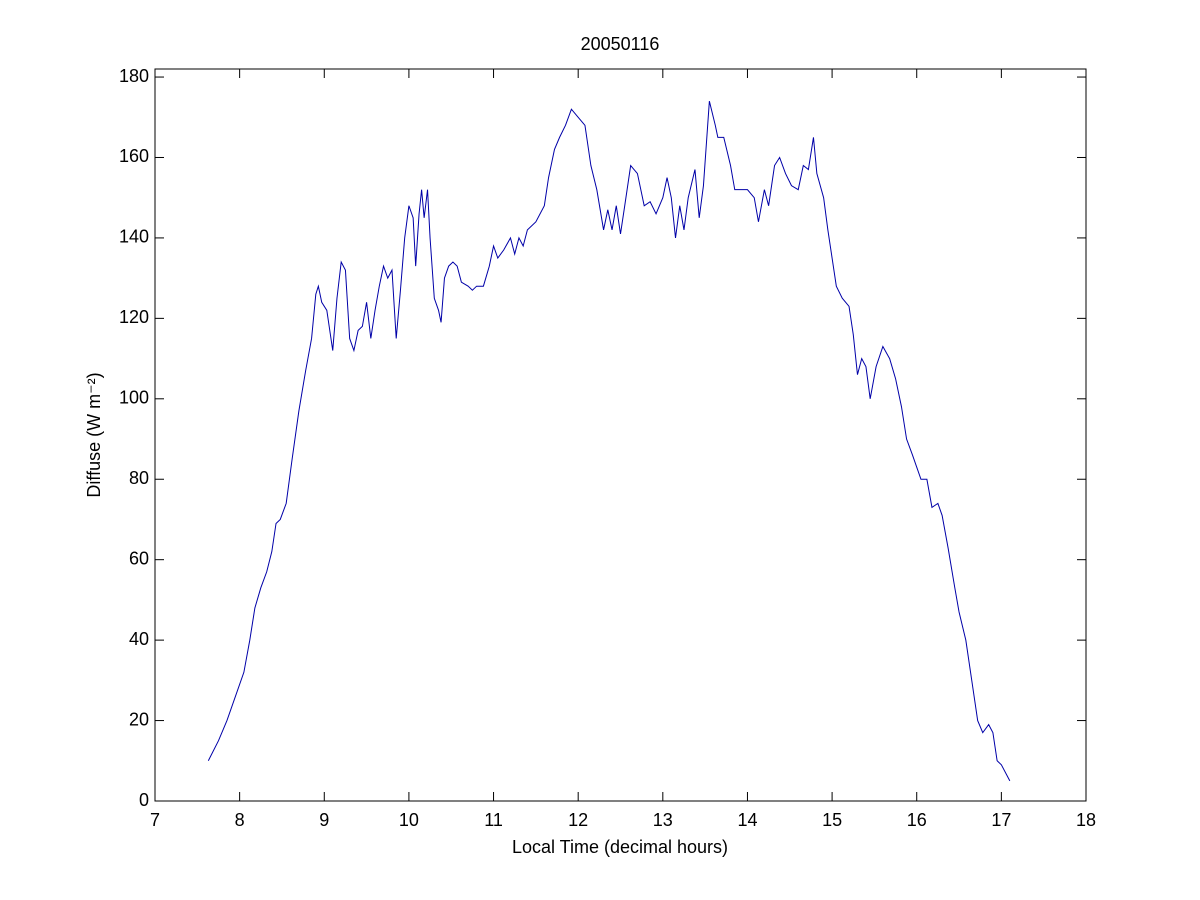 Image resolution: width=1200 pixels, height=900 pixels. Describe the element at coordinates (1001, 820) in the screenshot. I see `x-tick-label: 17` at that location.